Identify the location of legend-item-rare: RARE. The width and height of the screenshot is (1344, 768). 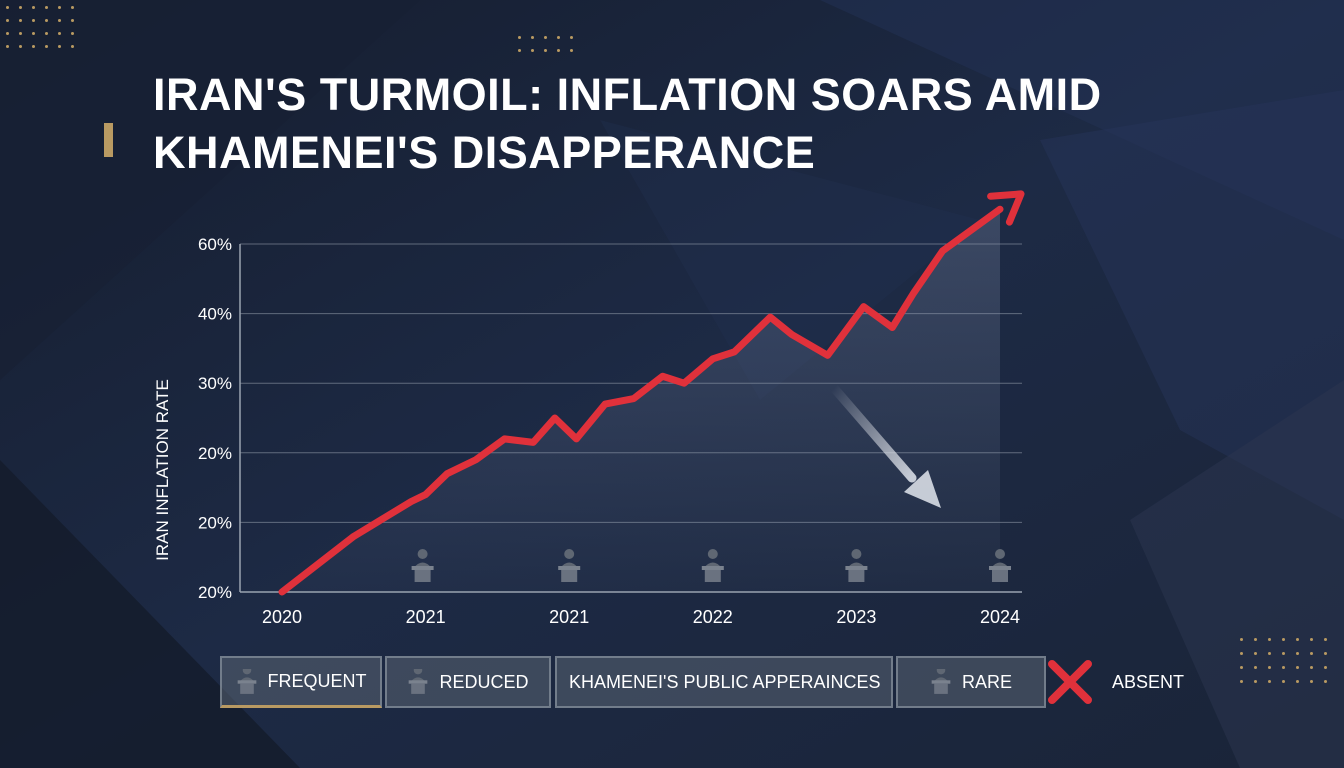
(971, 682).